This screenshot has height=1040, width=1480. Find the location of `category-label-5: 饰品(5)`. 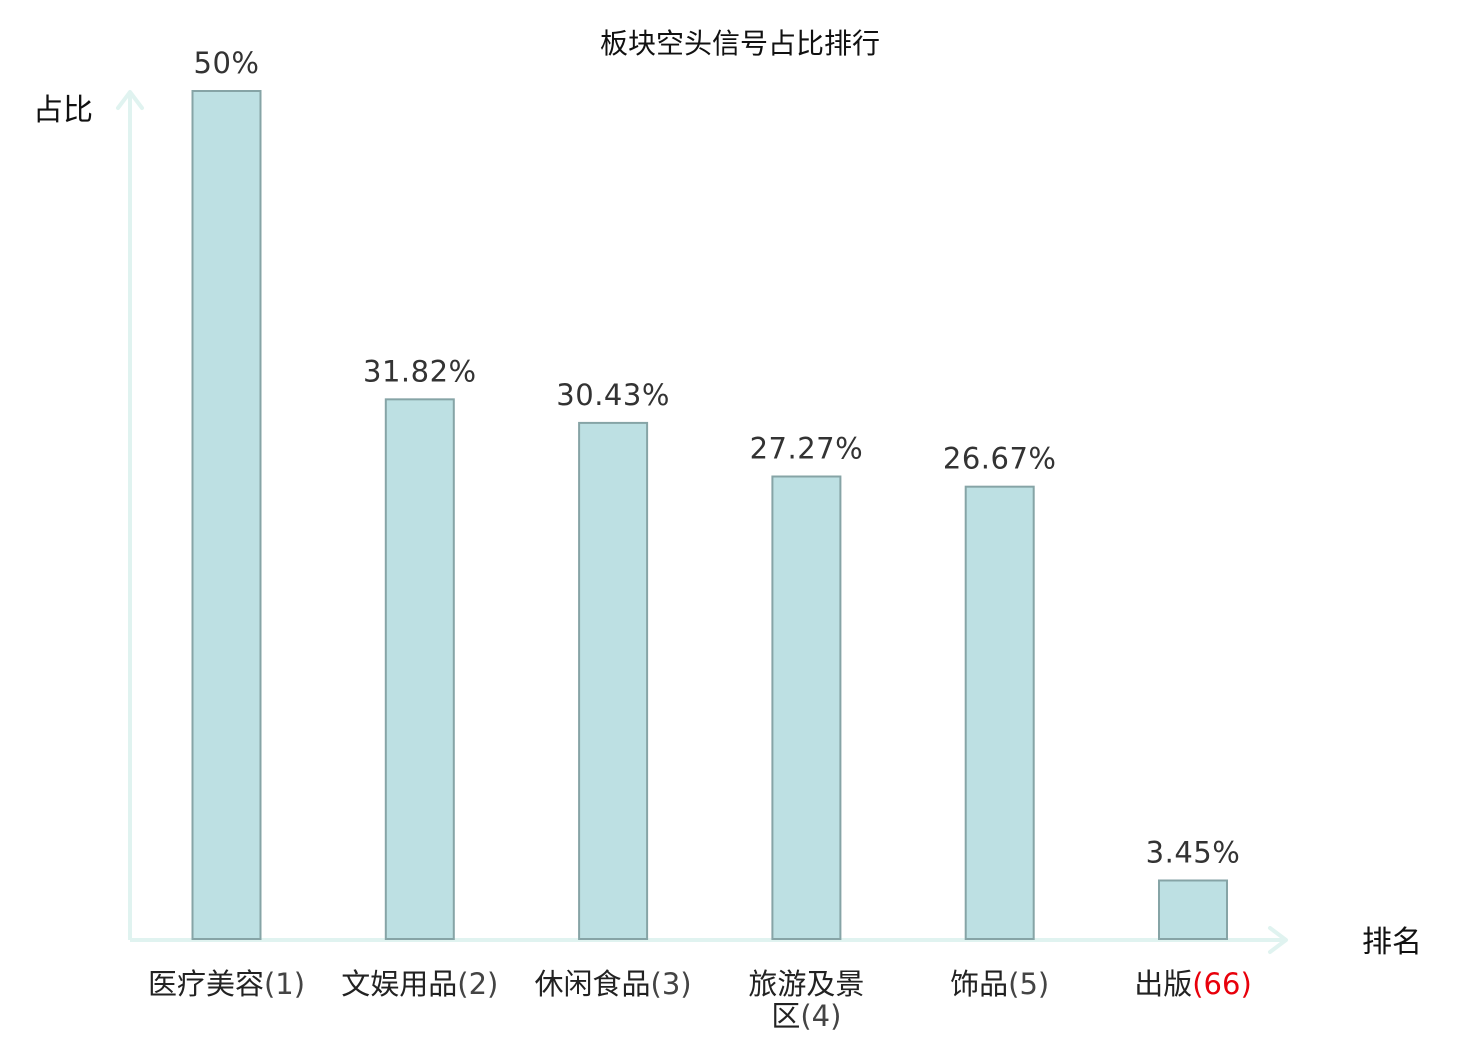

category-label-5: 饰品(5) is located at coordinates (999, 984).